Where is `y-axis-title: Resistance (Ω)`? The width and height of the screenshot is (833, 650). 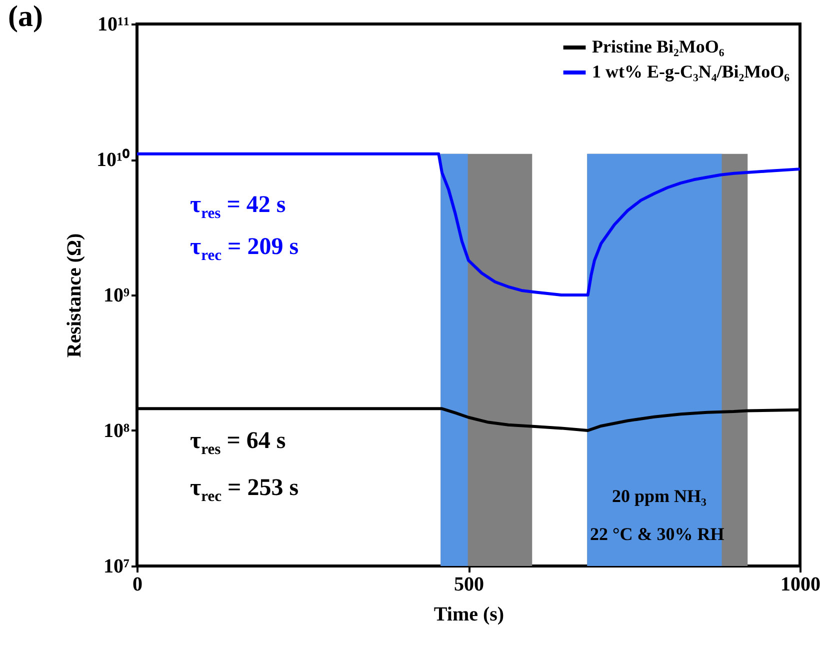
y-axis-title: Resistance (Ω) is located at coordinates (75, 295).